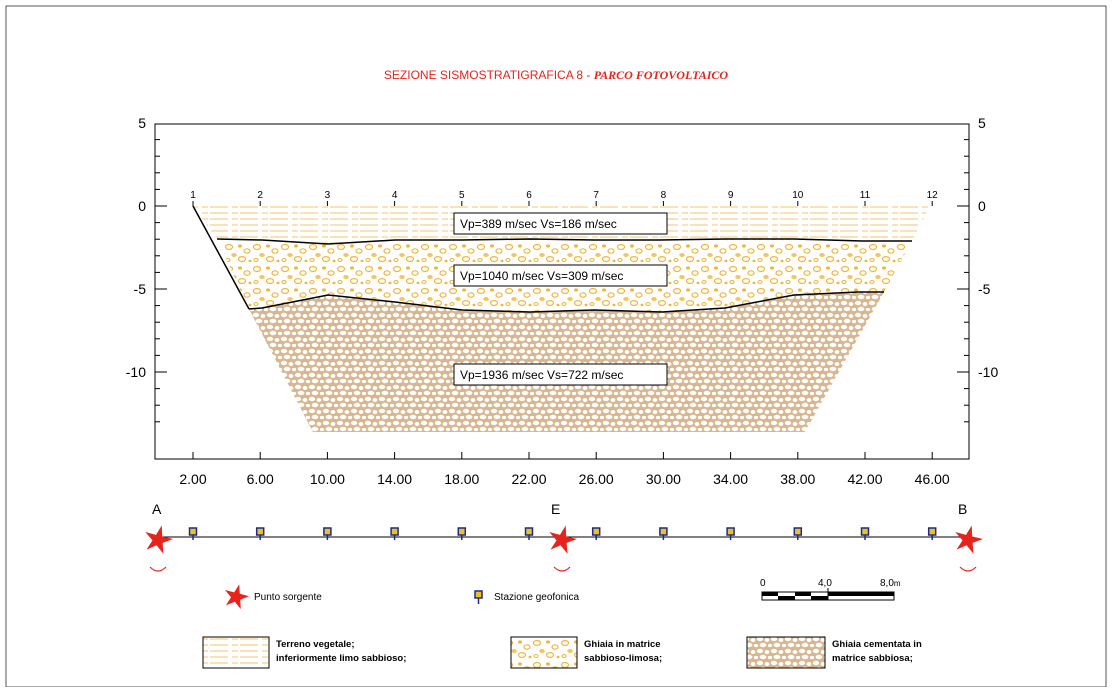 This screenshot has height=692, width=1112. Describe the element at coordinates (877, 644) in the screenshot. I see `legend-layer3-line1: Ghiaia cementata in` at that location.